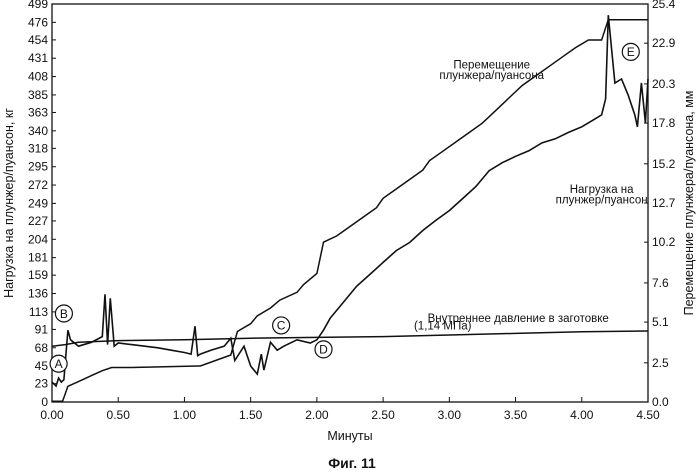  Describe the element at coordinates (38, 221) in the screenshot. I see `left-y-tick-label: 227` at that location.